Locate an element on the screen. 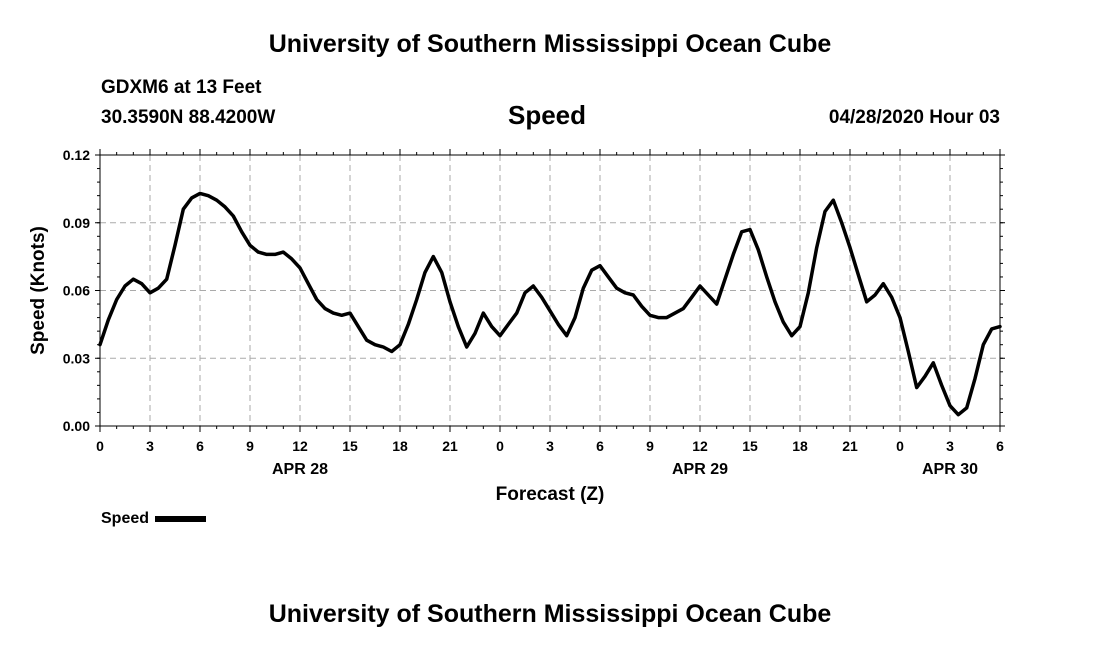  y-tick-label: 0.06 is located at coordinates (76, 291).